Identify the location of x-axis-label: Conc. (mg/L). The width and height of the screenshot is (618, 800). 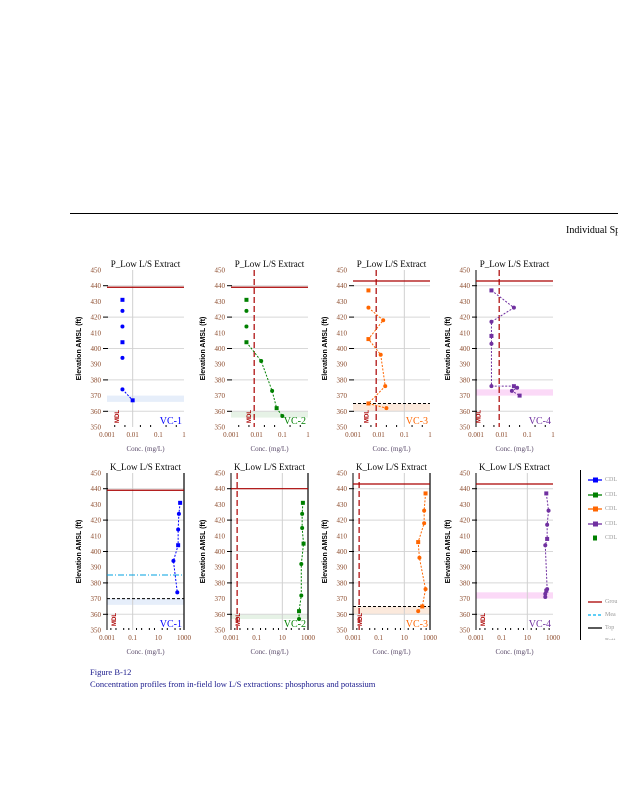
(391, 449).